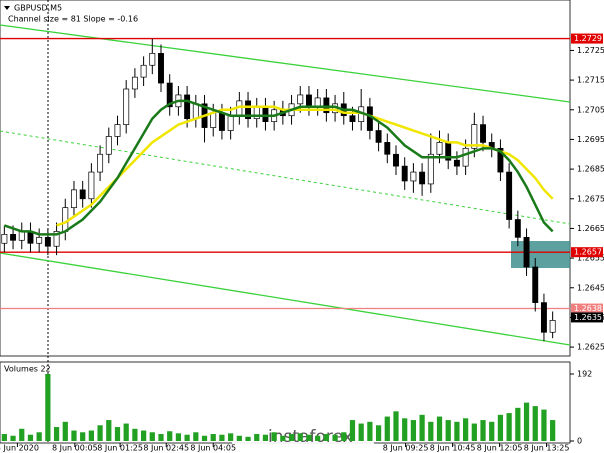  Describe the element at coordinates (120, 448) in the screenshot. I see `x-tick-label: 8 Jun 01:25` at that location.